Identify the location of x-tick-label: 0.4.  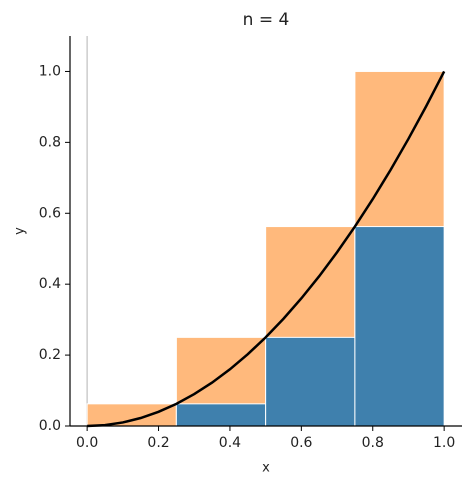
(230, 443).